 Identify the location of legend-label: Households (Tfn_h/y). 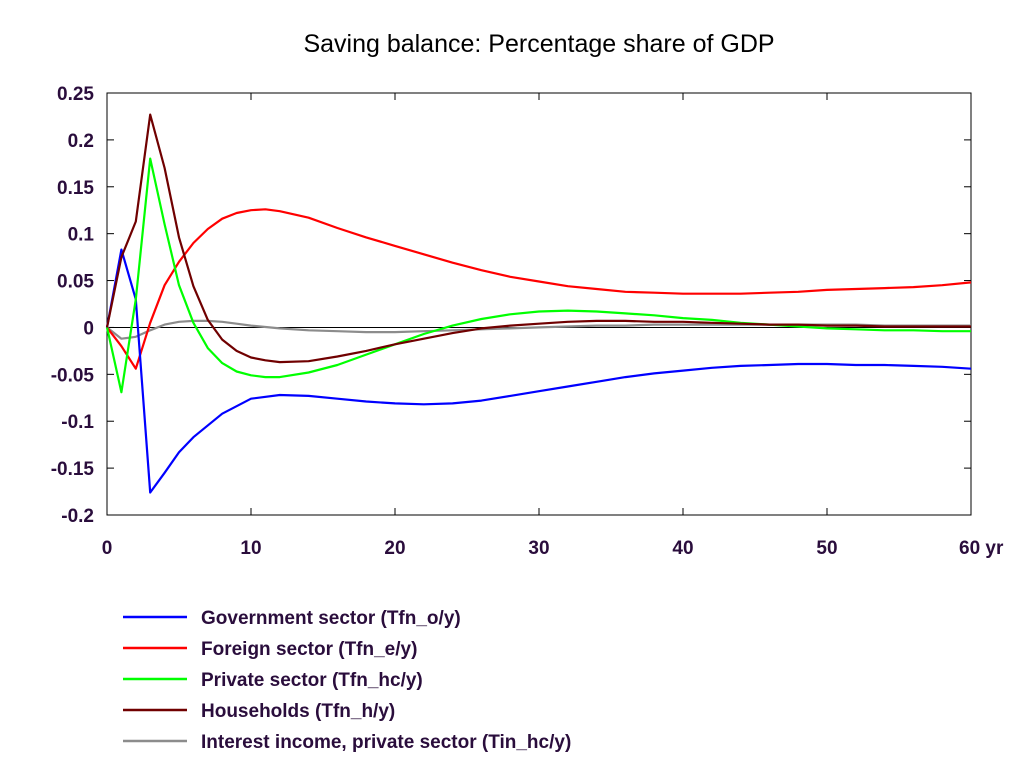
(298, 711).